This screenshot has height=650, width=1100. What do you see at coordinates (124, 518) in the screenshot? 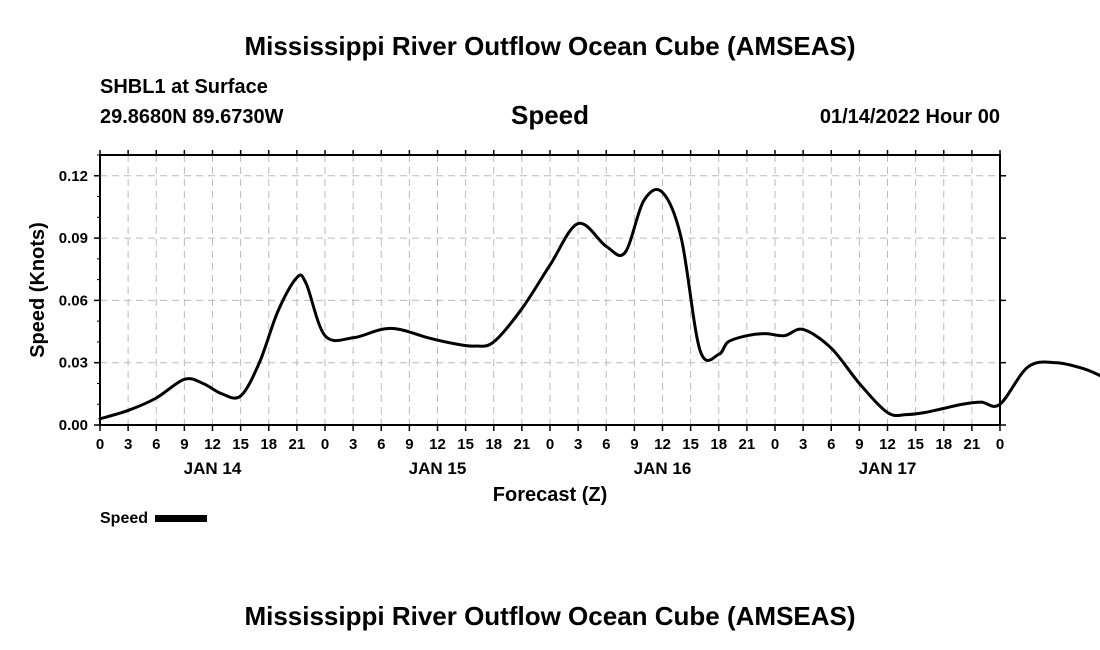
I see `legend-label: Speed` at bounding box center [124, 518].